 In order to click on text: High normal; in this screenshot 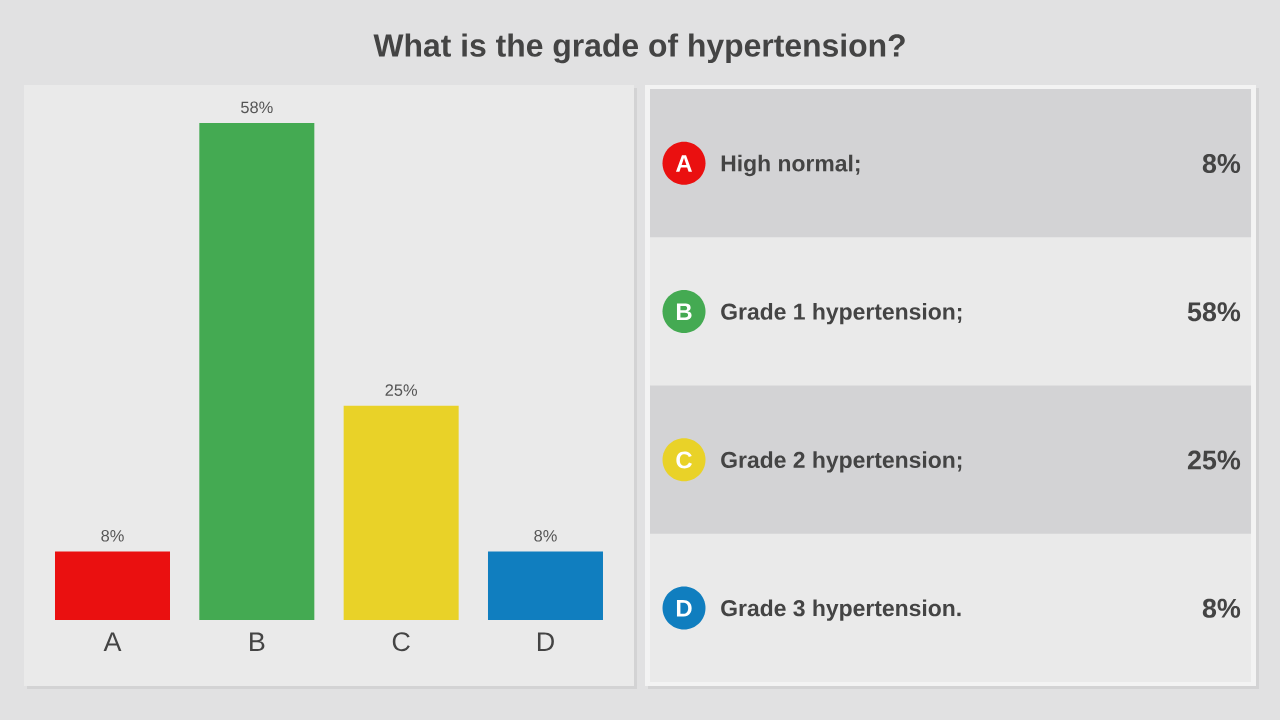, I will do `click(790, 165)`.